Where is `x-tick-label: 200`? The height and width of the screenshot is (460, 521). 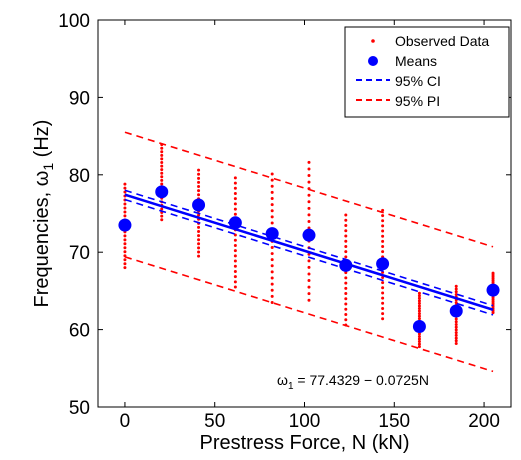
x-tick-label: 200 is located at coordinates (484, 421).